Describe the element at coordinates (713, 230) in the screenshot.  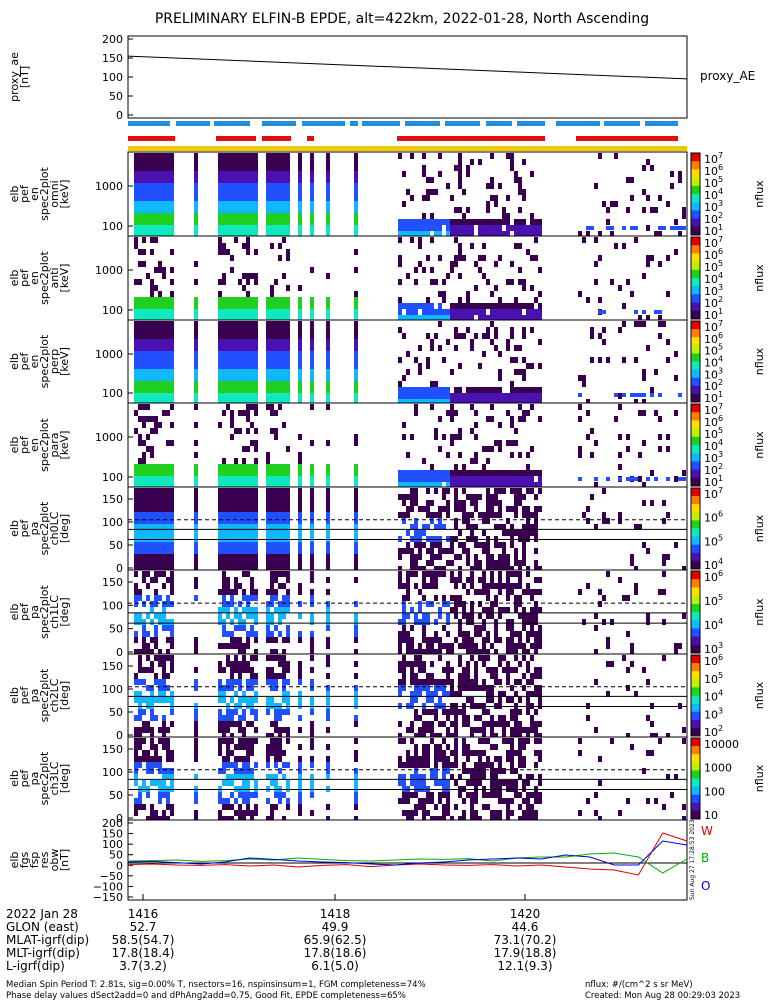
I see `colorbar-tick-label: 101` at that location.